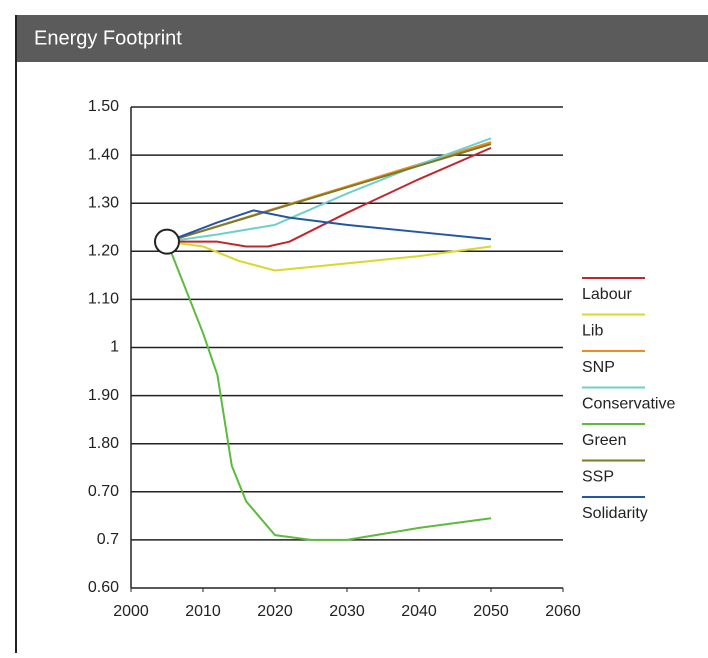 Image resolution: width=708 pixels, height=658 pixels. I want to click on y-tick-label: 1, so click(114, 347).